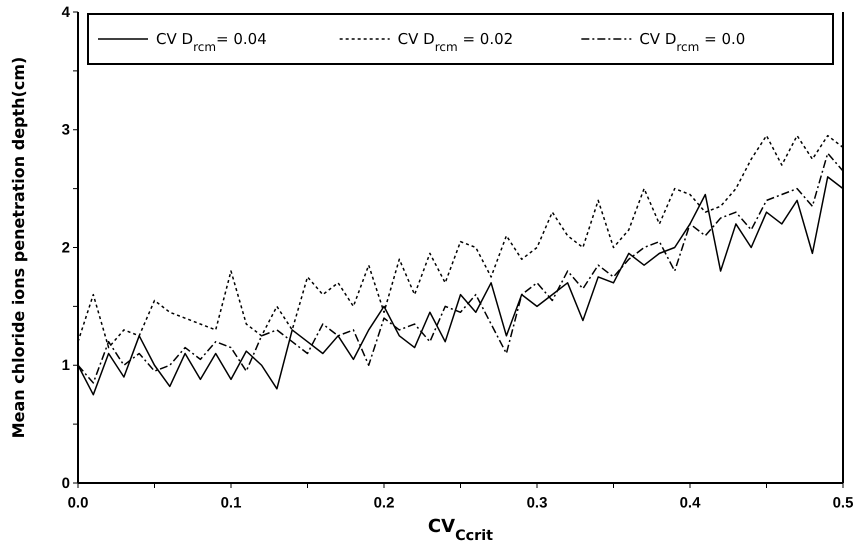 The height and width of the screenshot is (546, 857). I want to click on legend-label: CV D$_{rcm}$ = 0.0, so click(692, 42).